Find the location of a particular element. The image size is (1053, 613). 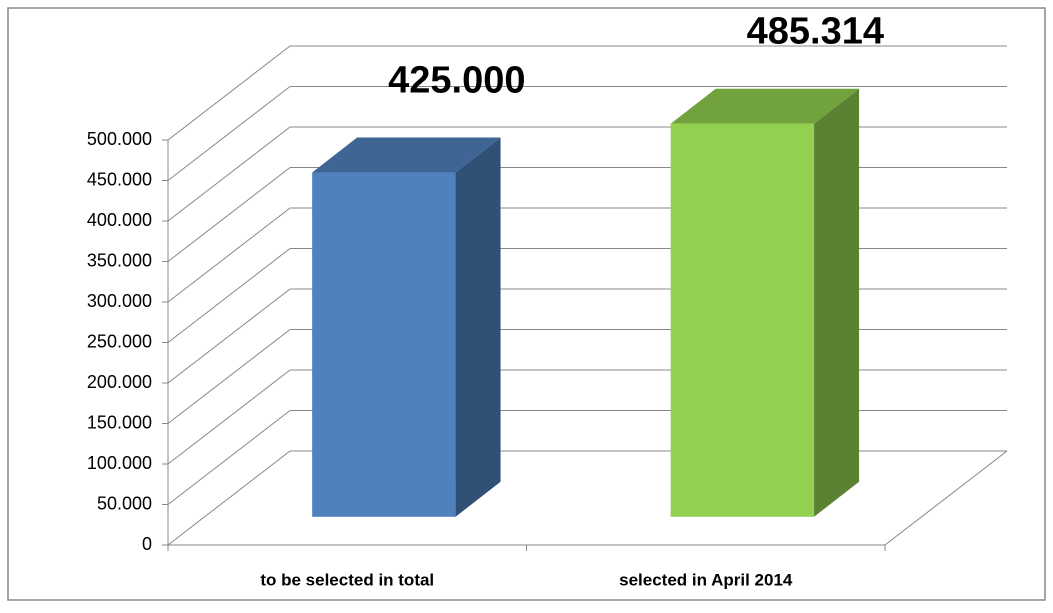

x-tick-label: selected in April 2014 is located at coordinates (706, 579).